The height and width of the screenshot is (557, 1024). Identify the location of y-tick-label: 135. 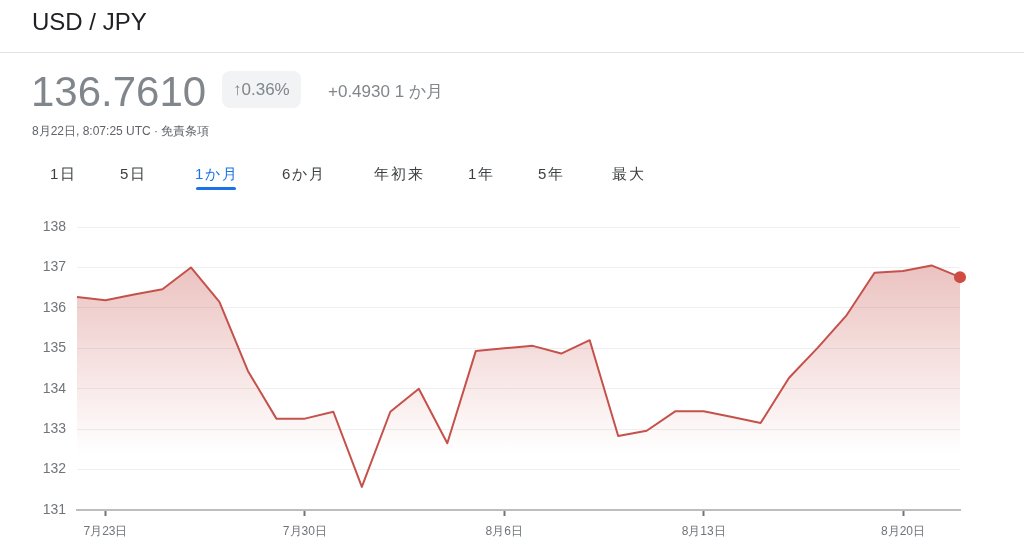
(54, 347).